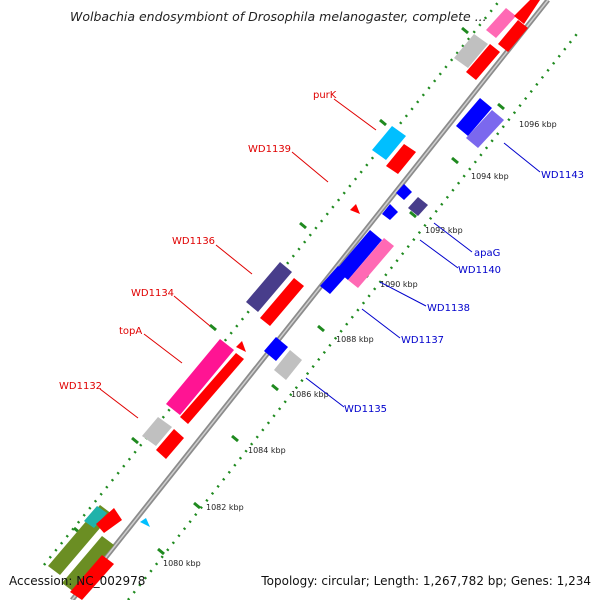 The image size is (600, 600). Describe the element at coordinates (487, 253) in the screenshot. I see `gene-label: apaG` at that location.